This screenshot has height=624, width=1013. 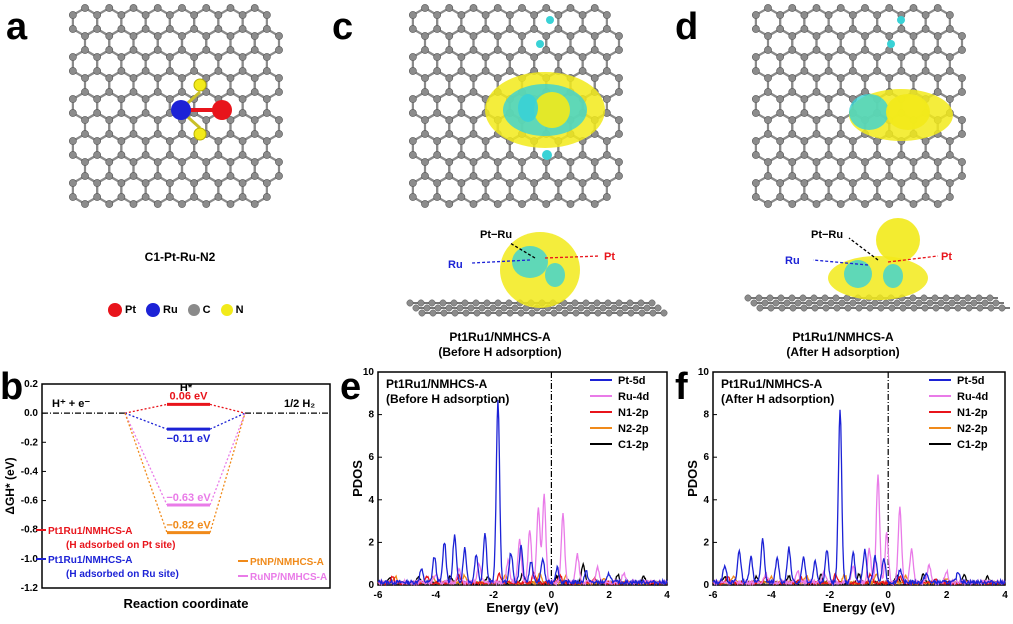 I want to click on legend-label: PtNP/NMHCS-A, so click(x=287, y=562).